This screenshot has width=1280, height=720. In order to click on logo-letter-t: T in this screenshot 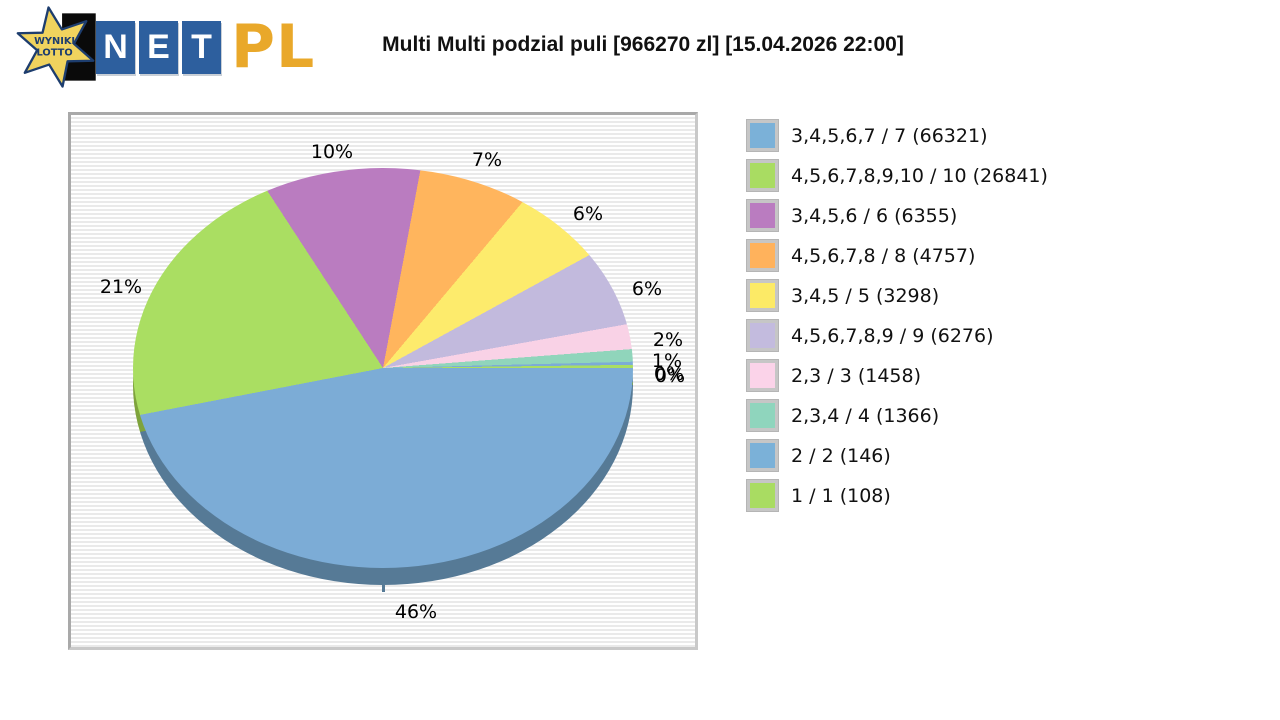, I will do `click(201, 47)`.